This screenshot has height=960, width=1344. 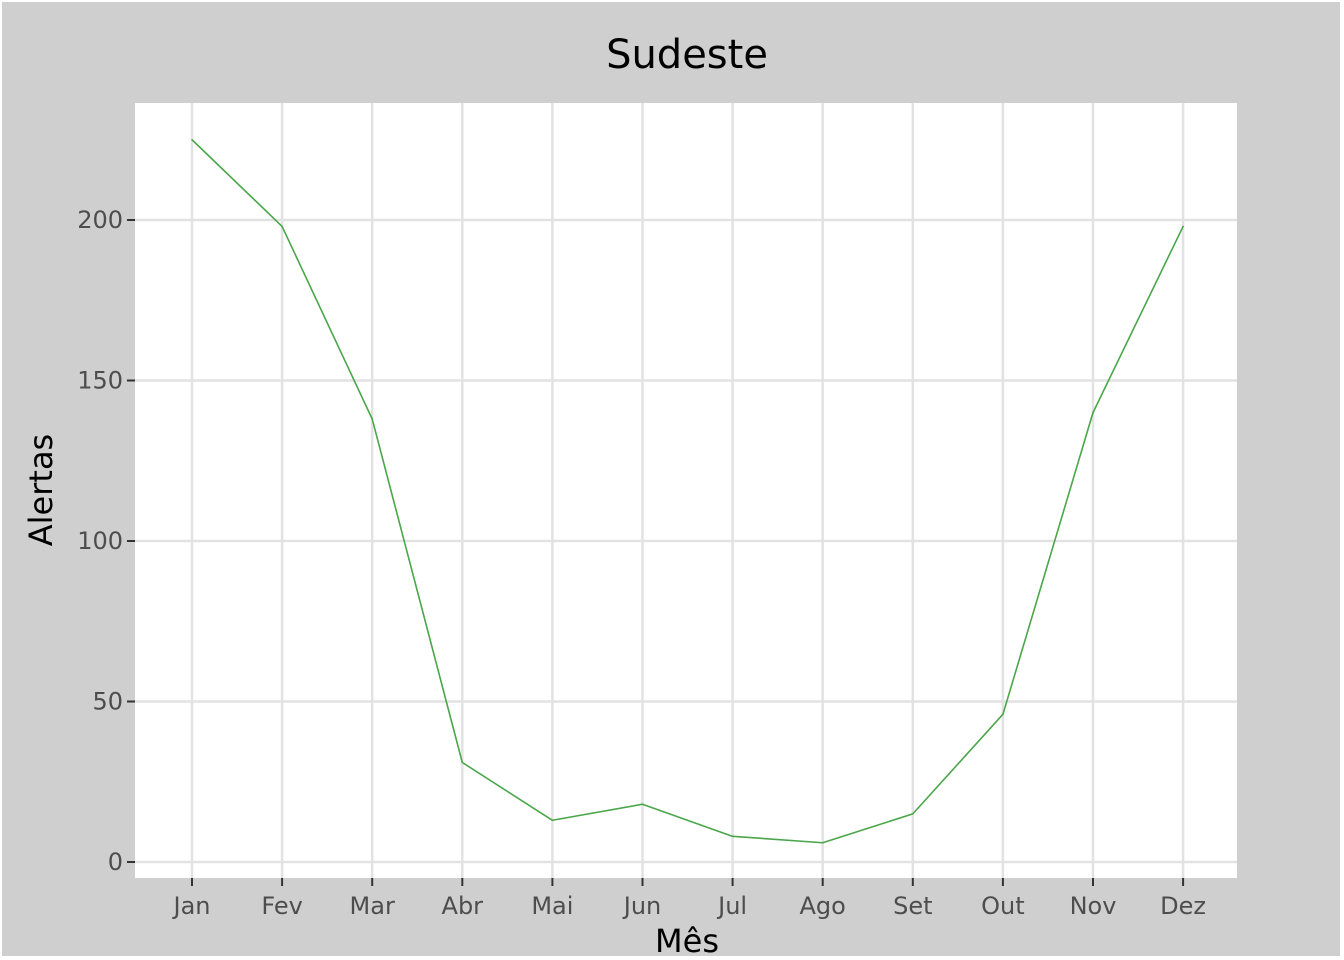 What do you see at coordinates (689, 899) in the screenshot?
I see `x-axis: Jan Fev Mar Abr Mai Jun Jul Ago Set Out Nov Dez` at bounding box center [689, 899].